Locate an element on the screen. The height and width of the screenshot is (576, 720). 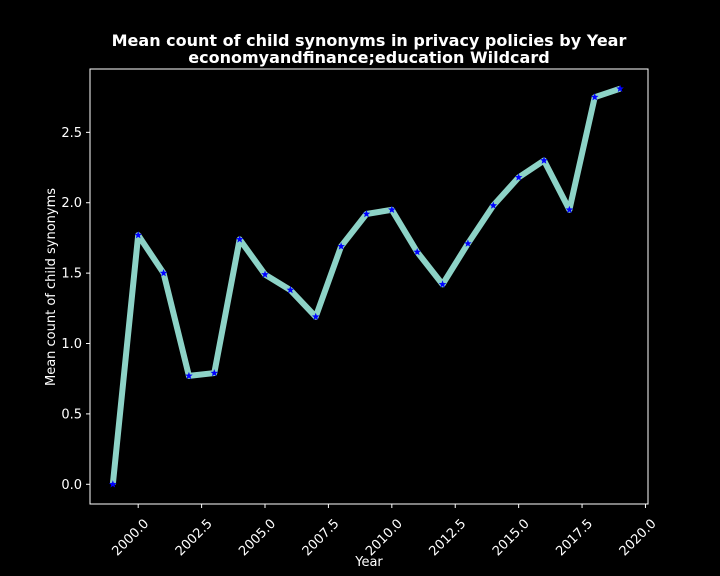
y-tick-label: 0.0 is located at coordinates (71, 485).